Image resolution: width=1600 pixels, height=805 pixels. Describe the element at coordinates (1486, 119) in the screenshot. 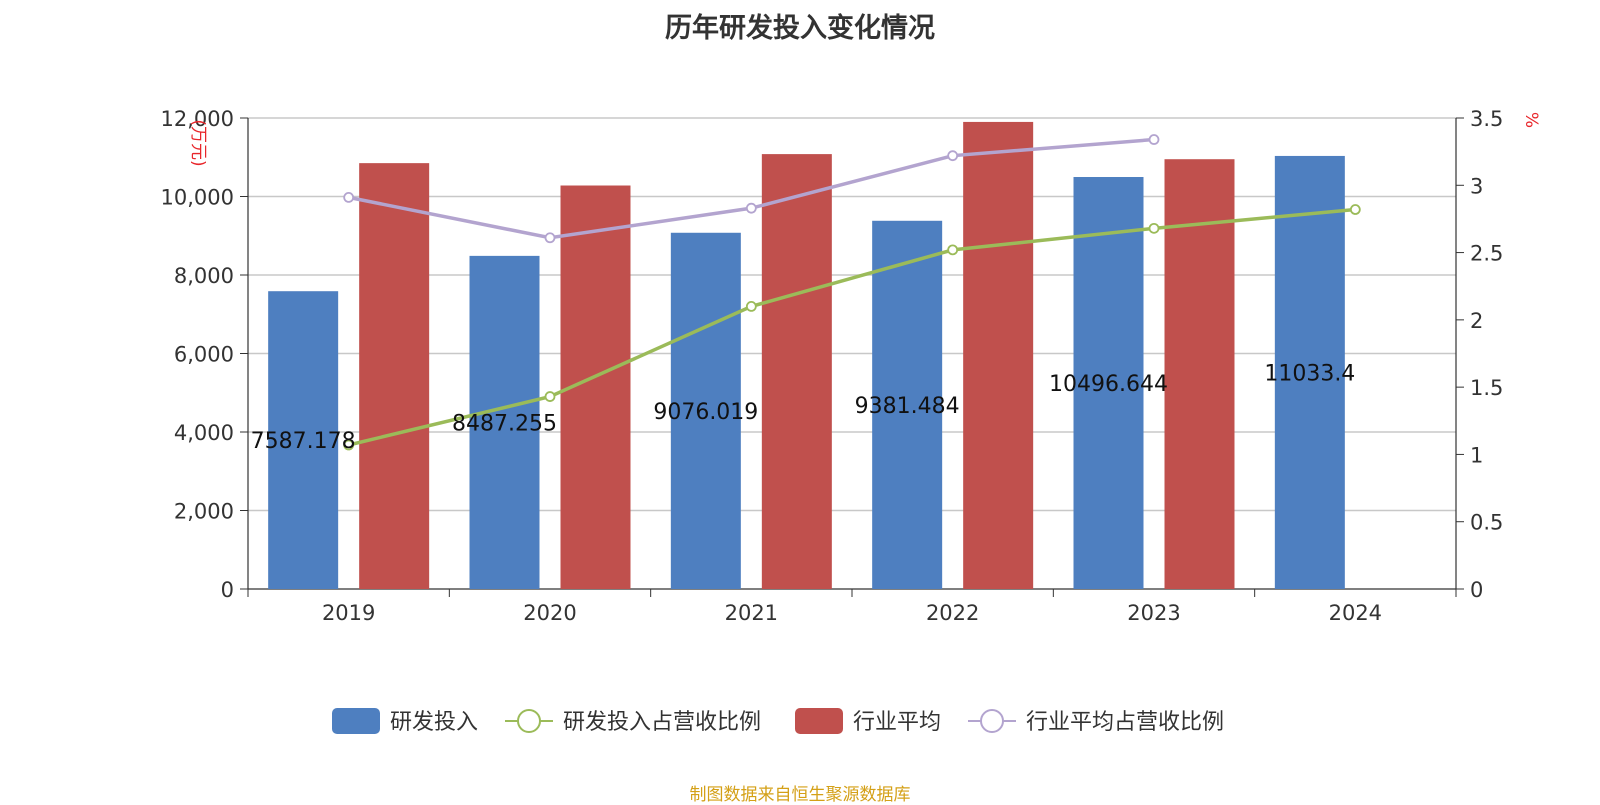

I see `y-right-tick-label: 3.5` at that location.